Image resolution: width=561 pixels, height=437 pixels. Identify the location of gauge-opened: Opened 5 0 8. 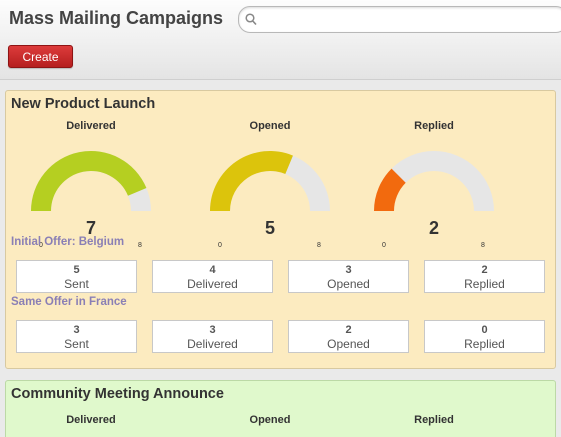
(270, 187).